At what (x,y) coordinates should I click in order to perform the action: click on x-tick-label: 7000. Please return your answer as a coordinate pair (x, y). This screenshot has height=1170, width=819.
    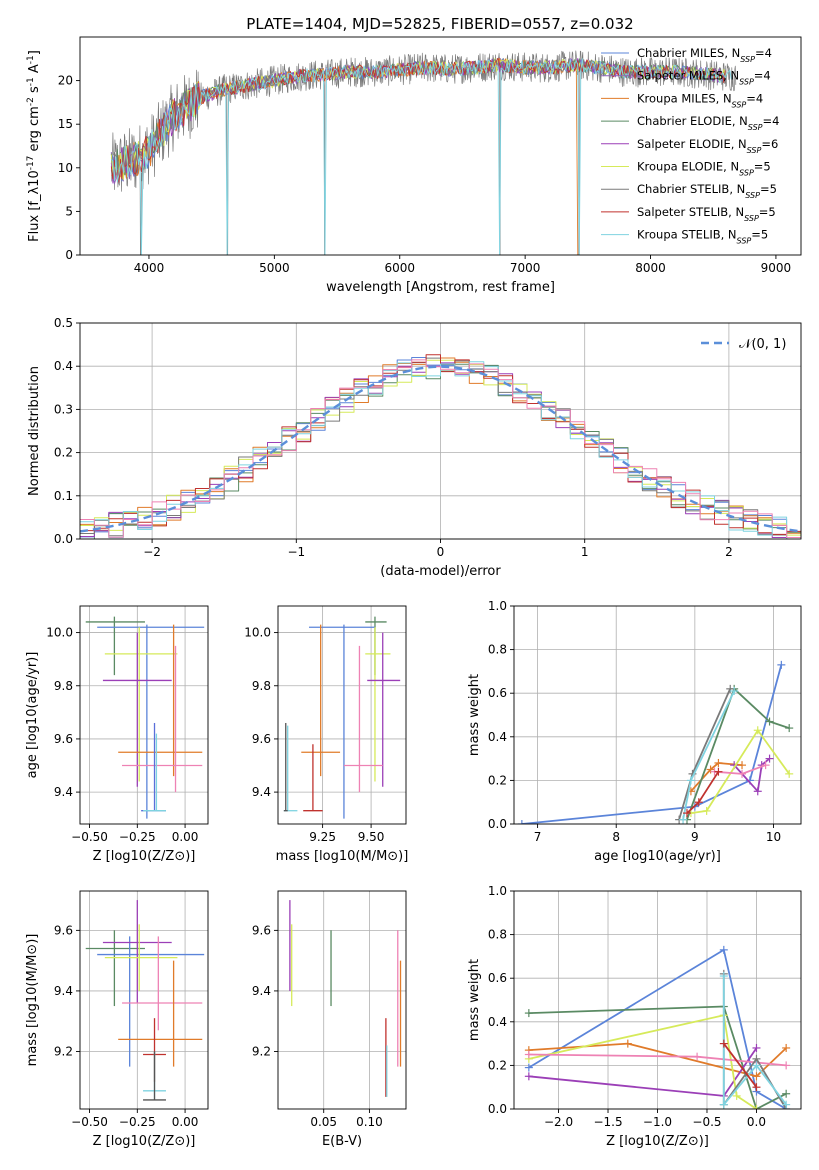
    Looking at the image, I should click on (525, 268).